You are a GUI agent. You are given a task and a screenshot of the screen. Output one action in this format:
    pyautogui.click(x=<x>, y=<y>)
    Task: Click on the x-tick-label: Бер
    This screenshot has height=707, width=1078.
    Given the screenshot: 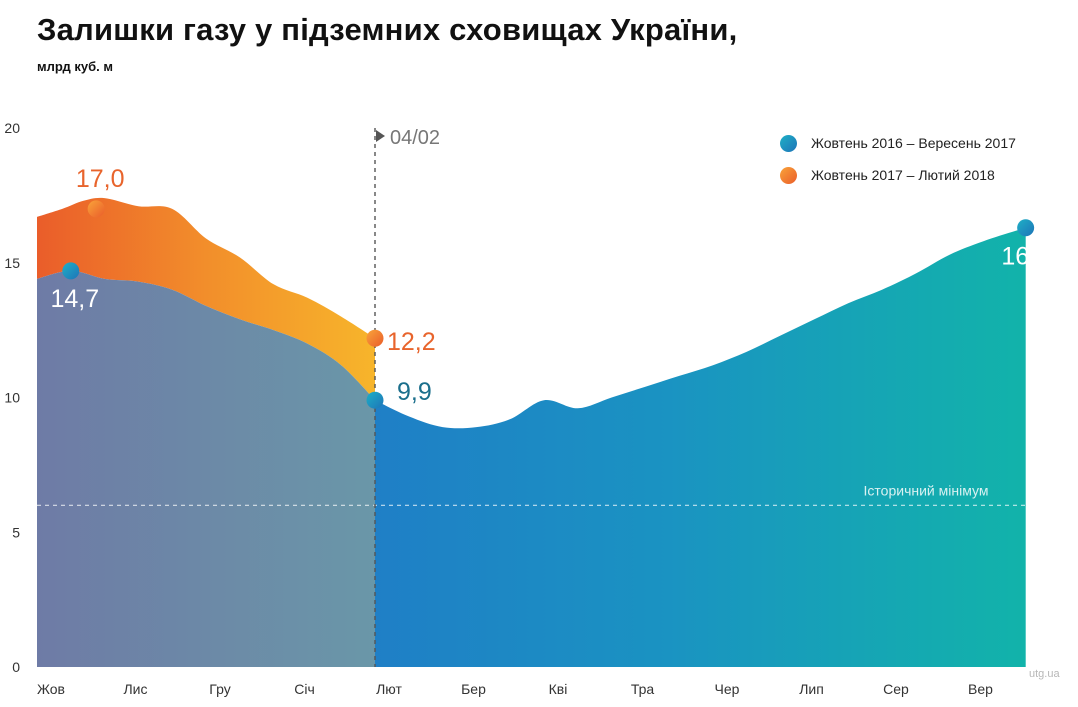 What is the action you would take?
    pyautogui.click(x=473, y=689)
    